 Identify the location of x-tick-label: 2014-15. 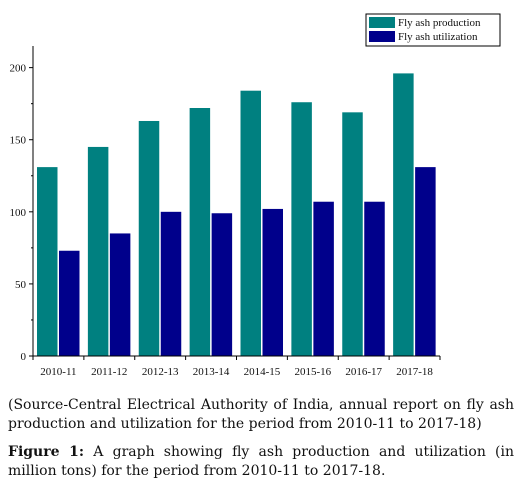
(262, 372).